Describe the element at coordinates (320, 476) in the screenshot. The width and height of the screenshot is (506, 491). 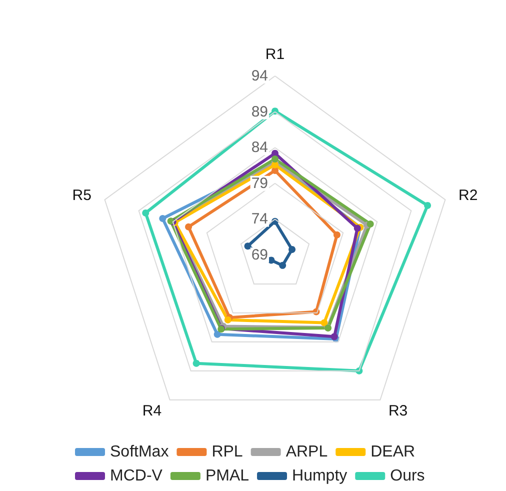
I see `legend-label: Humpty` at that location.